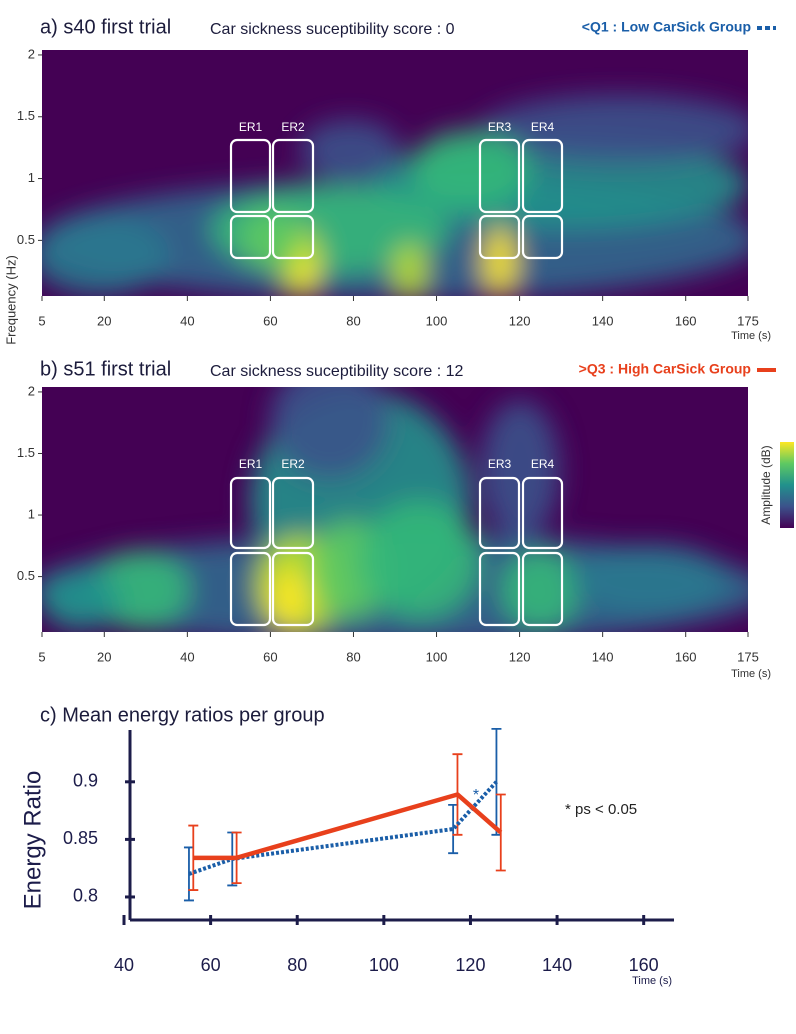 This screenshot has width=796, height=1034. What do you see at coordinates (182, 715) in the screenshot?
I see `chart-title: c) Mean energy ratios per group` at bounding box center [182, 715].